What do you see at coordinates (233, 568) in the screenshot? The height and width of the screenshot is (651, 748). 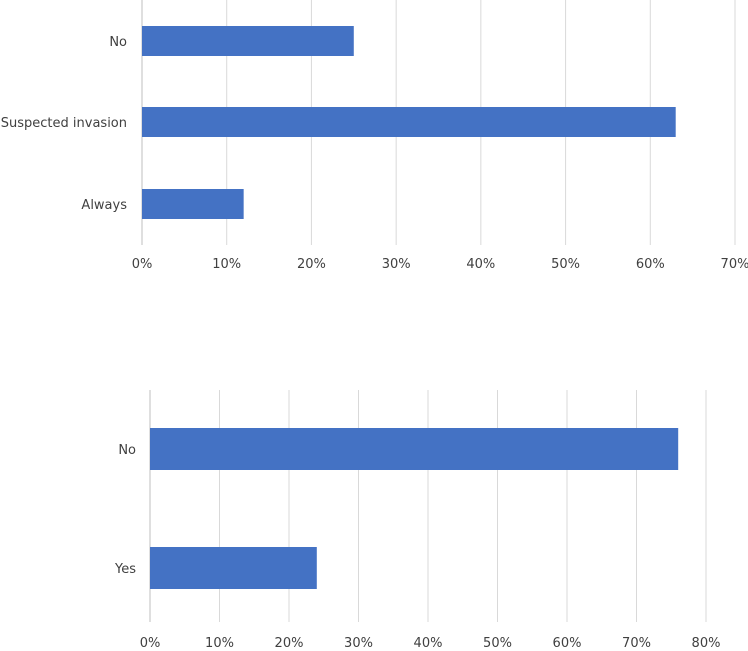 I see `bar-yes` at bounding box center [233, 568].